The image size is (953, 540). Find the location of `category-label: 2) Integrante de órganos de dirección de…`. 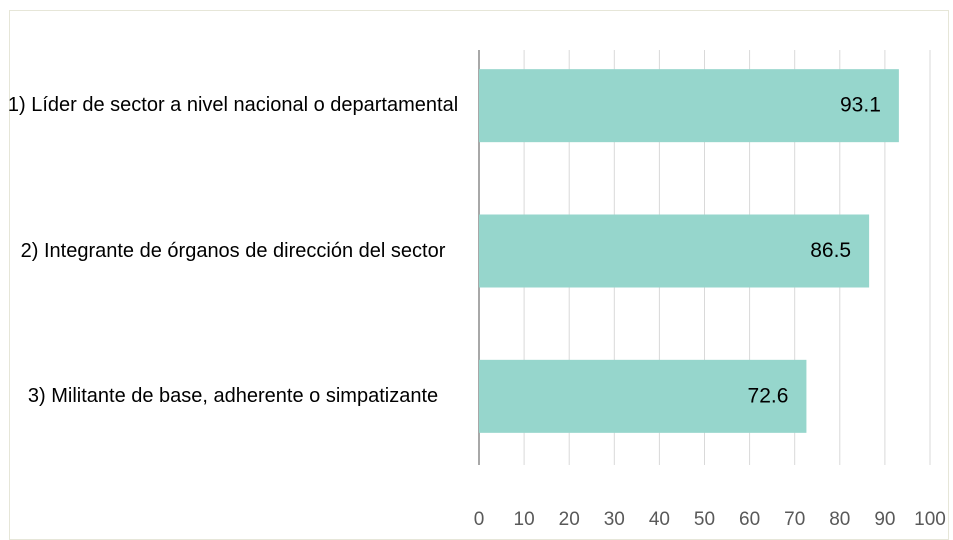

category-label: 2) Integrante de órganos de dirección de… is located at coordinates (233, 250).